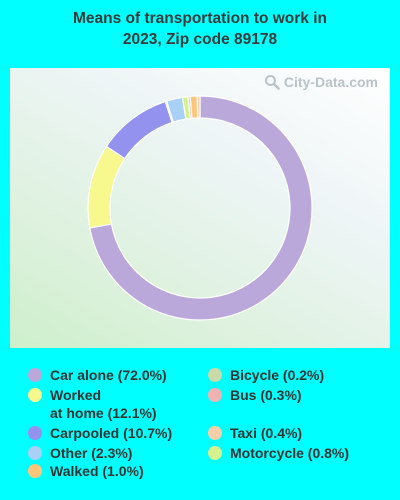 The height and width of the screenshot is (500, 400). Describe the element at coordinates (200, 39) in the screenshot. I see `chart-title-line-2: 2023, Zip code 89178` at that location.